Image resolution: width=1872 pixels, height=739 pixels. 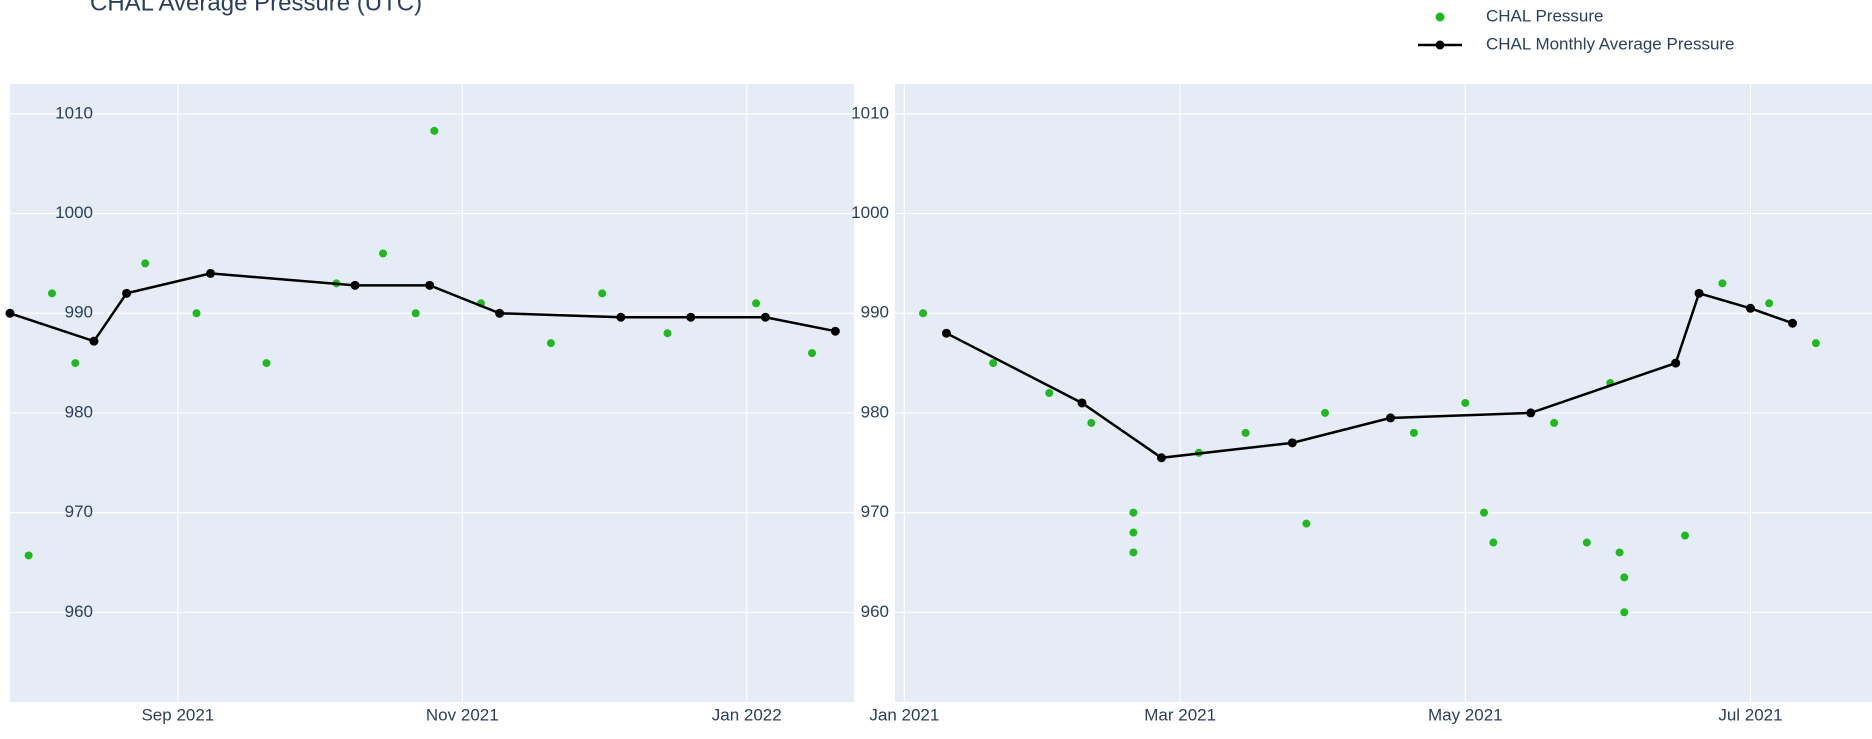 What do you see at coordinates (177, 714) in the screenshot?
I see `x-tick-label: Sep 2021` at bounding box center [177, 714].